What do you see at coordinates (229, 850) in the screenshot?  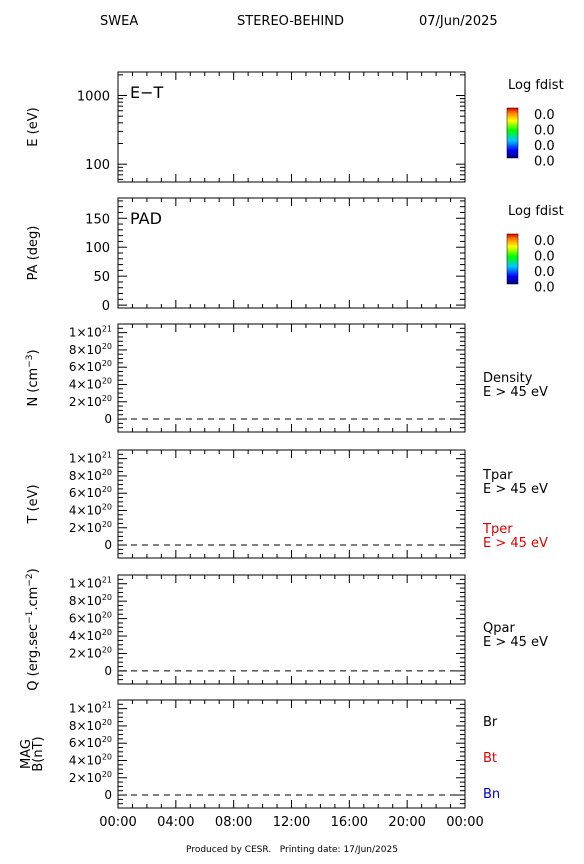 I see `produced-by-label: Produced by CESR.` at bounding box center [229, 850].